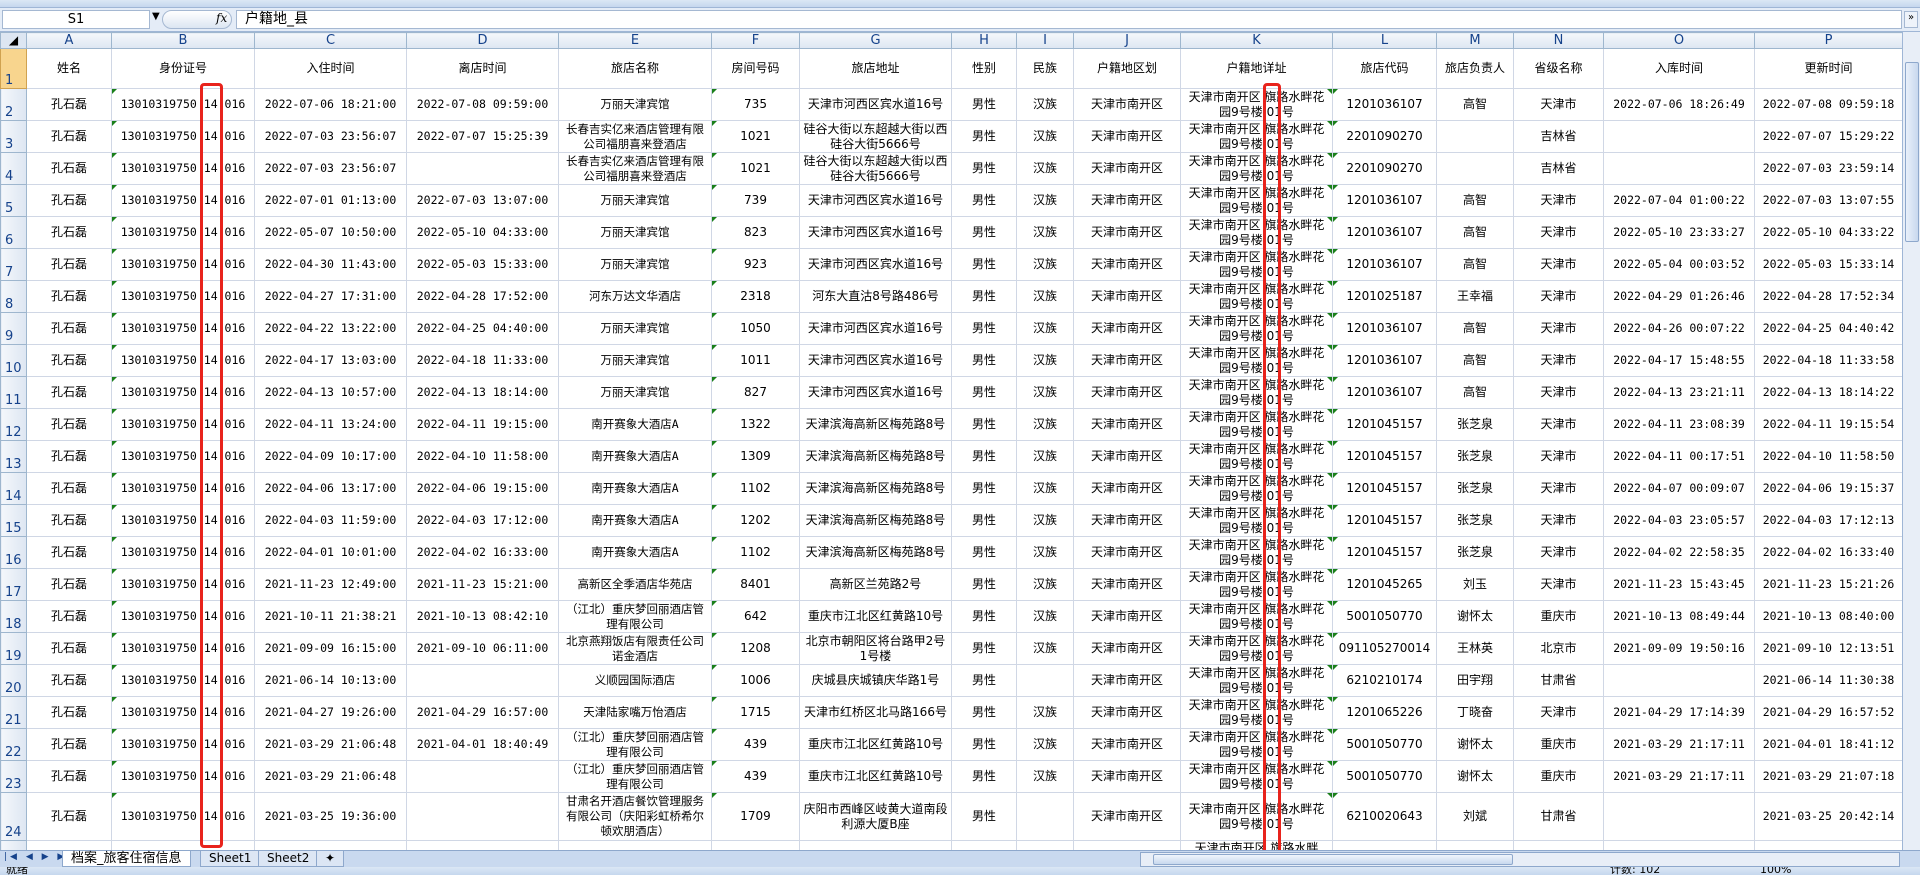 Image resolution: width=1920 pixels, height=875 pixels. Describe the element at coordinates (330, 488) in the screenshot. I see `cell-checkin: 2022-04-06 13:17:00` at that location.